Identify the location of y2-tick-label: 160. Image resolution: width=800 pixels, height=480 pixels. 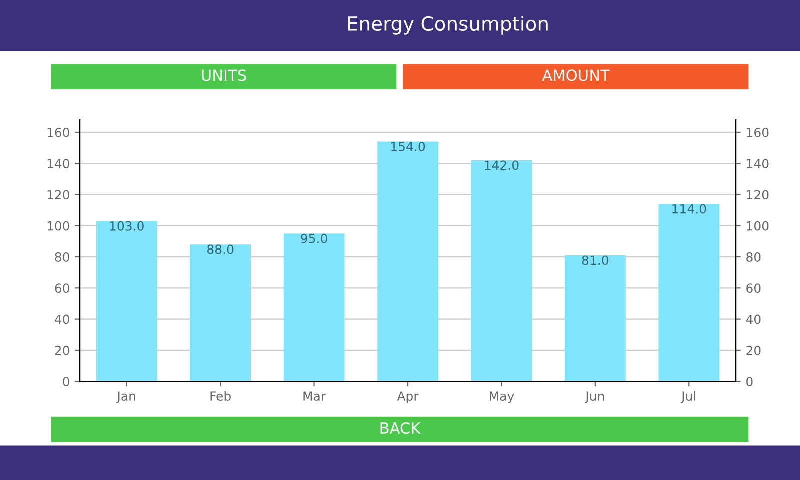
(758, 133).